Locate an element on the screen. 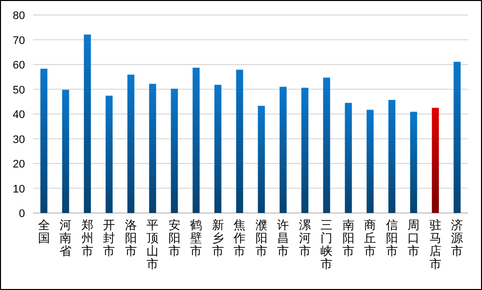  x-tick-label: 焦作市 is located at coordinates (239, 238).